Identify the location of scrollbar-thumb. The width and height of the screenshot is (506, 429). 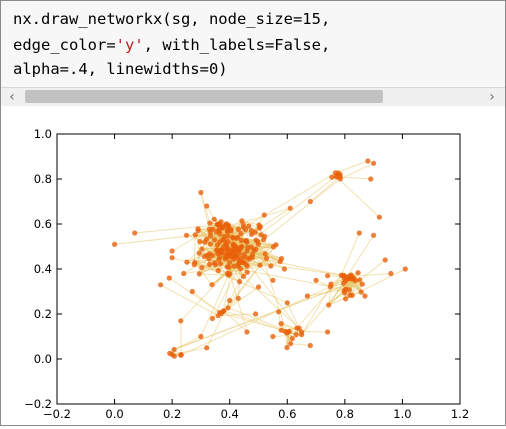
(204, 96).